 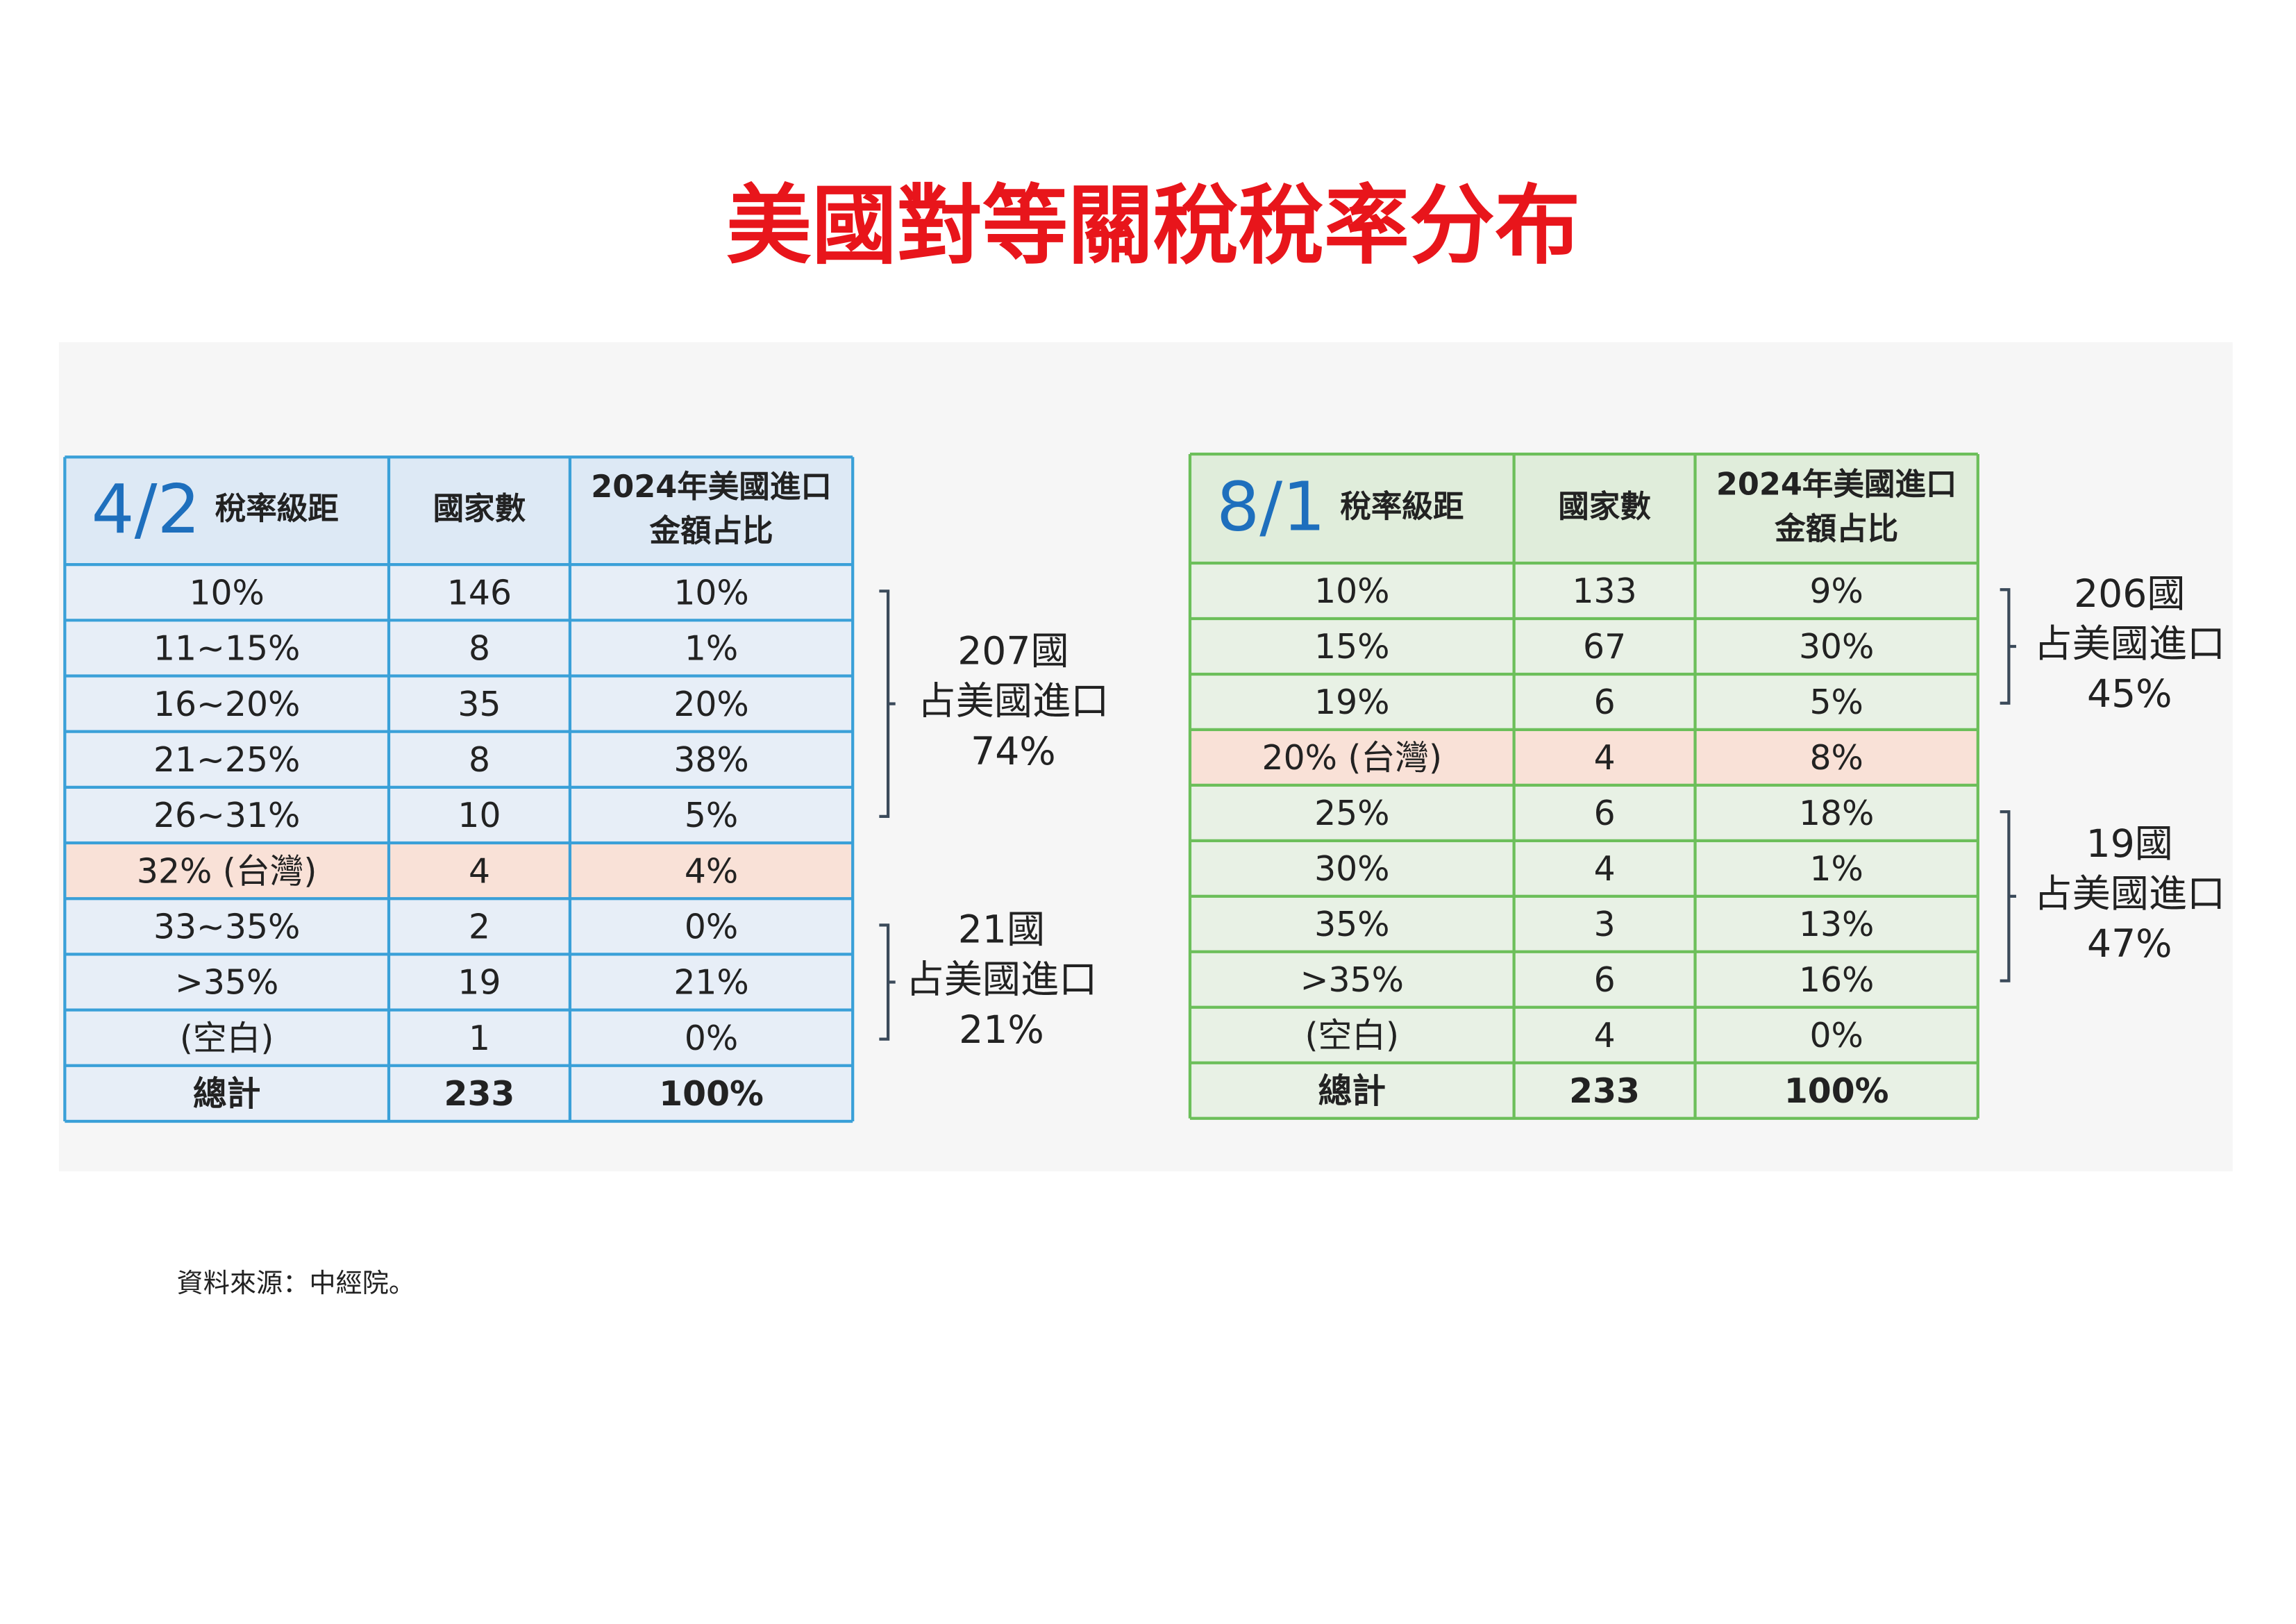 What do you see at coordinates (710, 760) in the screenshot?
I see `table-cell: 38%` at bounding box center [710, 760].